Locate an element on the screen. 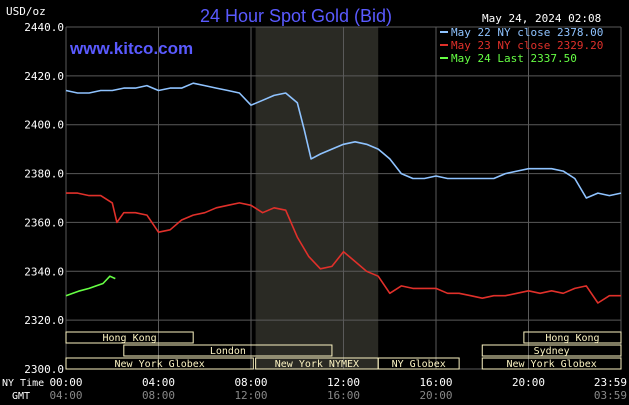 The image size is (629, 405). y-tick-label: 2440.0 is located at coordinates (44, 27).